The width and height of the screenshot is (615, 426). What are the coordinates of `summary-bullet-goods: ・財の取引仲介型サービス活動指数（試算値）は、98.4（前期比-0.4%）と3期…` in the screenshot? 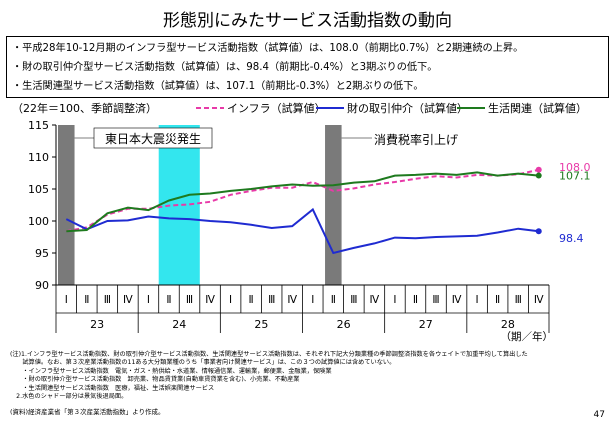 It's located at (225, 67).